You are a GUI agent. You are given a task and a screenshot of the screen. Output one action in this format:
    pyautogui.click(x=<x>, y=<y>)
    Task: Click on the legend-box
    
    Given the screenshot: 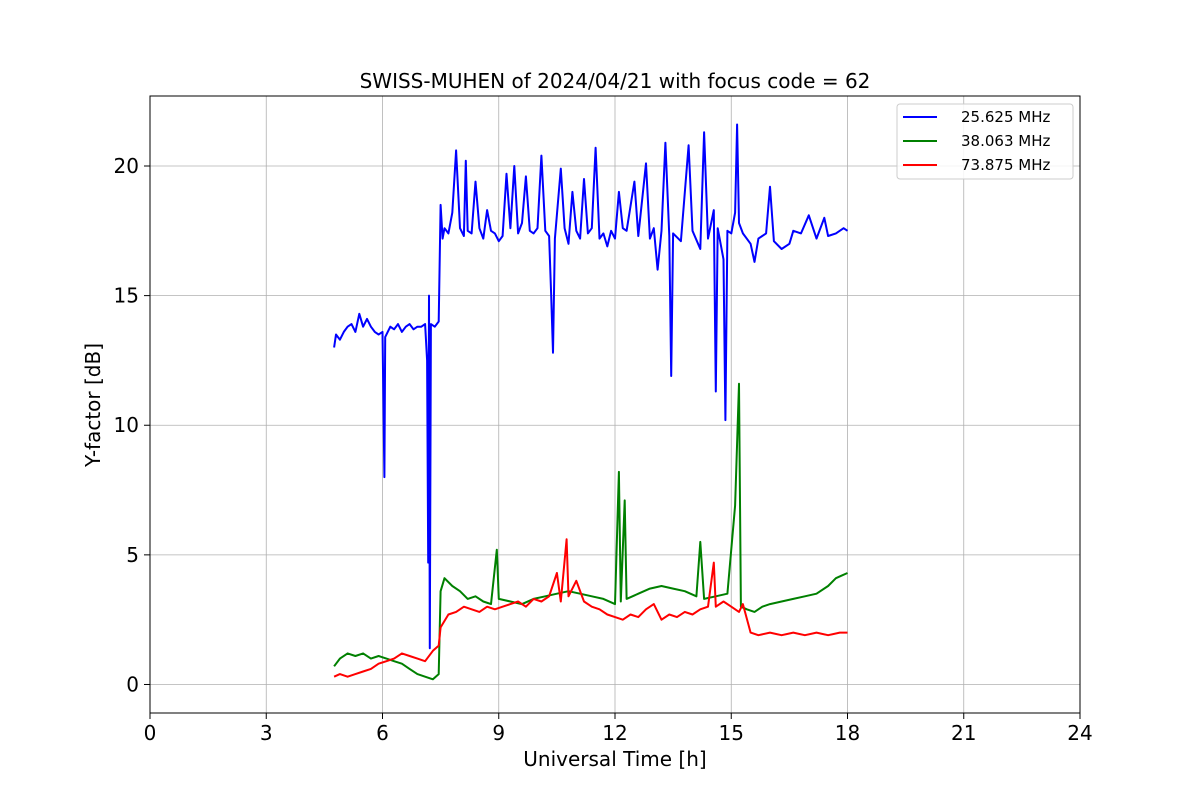 What is the action you would take?
    pyautogui.click(x=985, y=141)
    